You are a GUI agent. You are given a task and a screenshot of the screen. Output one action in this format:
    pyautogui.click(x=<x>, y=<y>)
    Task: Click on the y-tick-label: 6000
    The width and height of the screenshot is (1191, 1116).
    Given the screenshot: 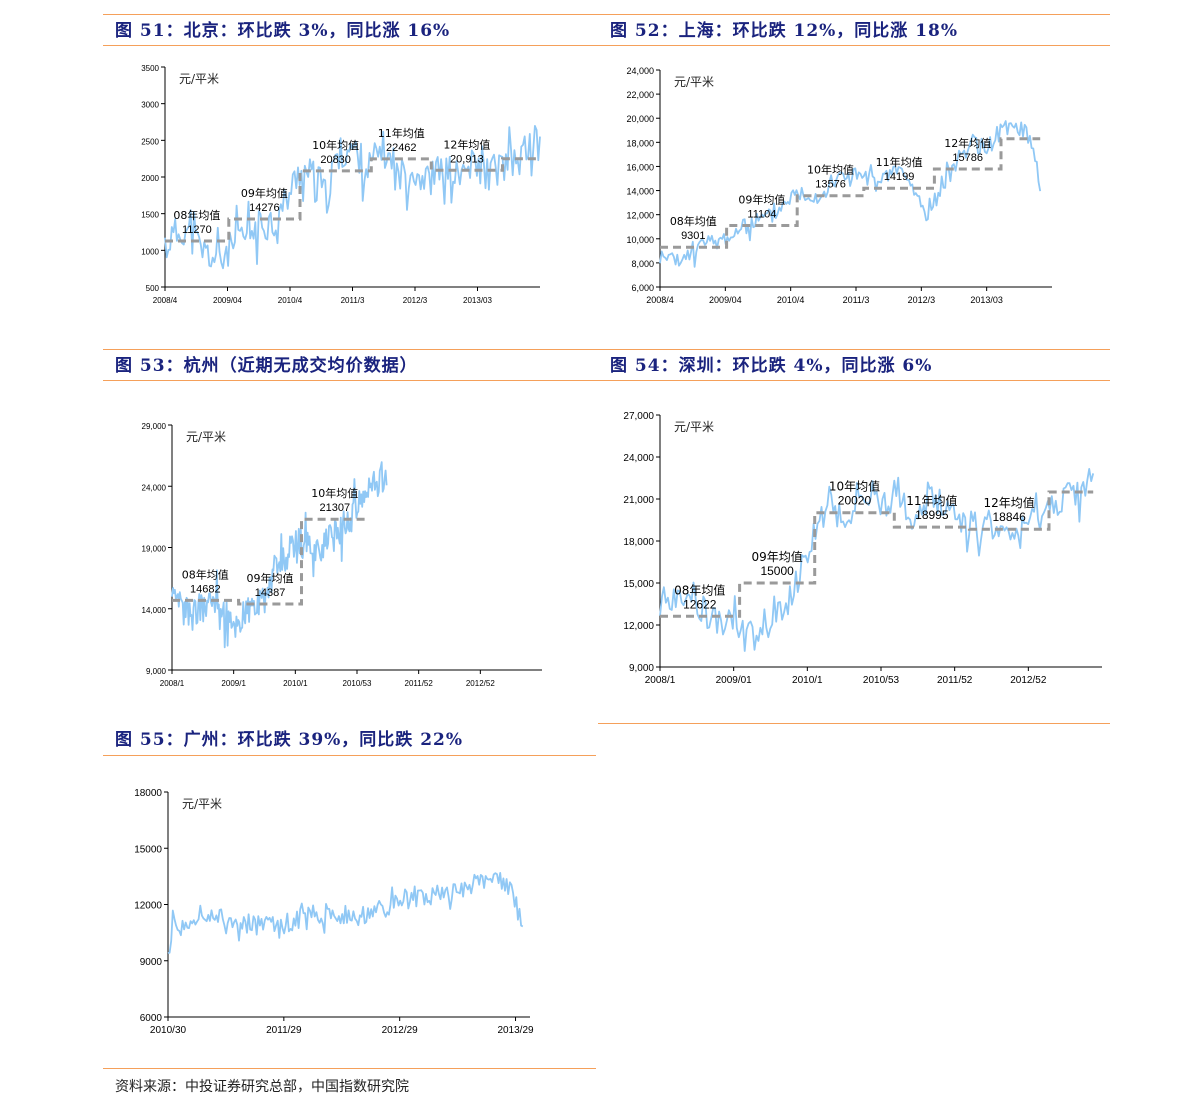 What is the action you would take?
    pyautogui.click(x=151, y=1018)
    